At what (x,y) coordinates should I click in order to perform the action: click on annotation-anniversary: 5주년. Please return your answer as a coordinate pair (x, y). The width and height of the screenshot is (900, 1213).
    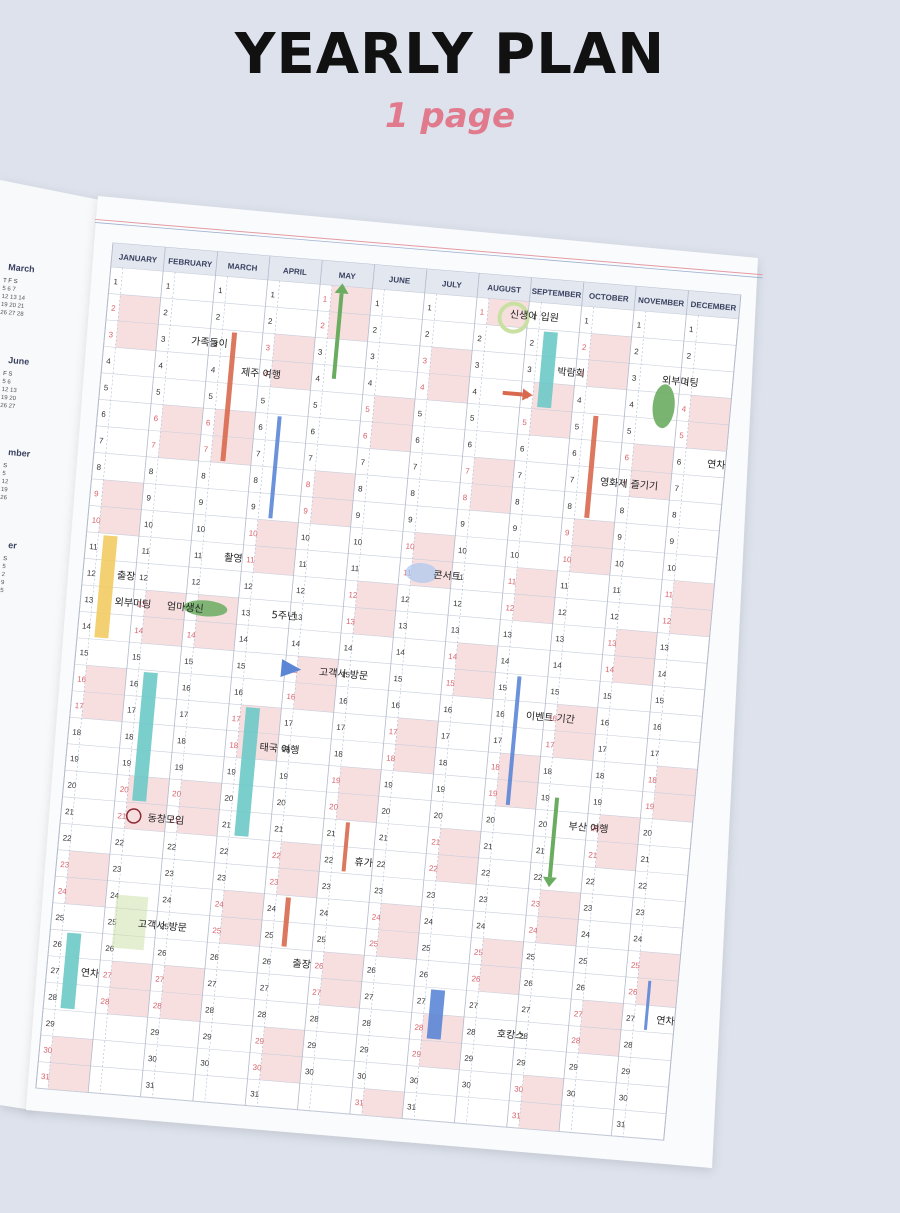
    Looking at the image, I should click on (284, 616).